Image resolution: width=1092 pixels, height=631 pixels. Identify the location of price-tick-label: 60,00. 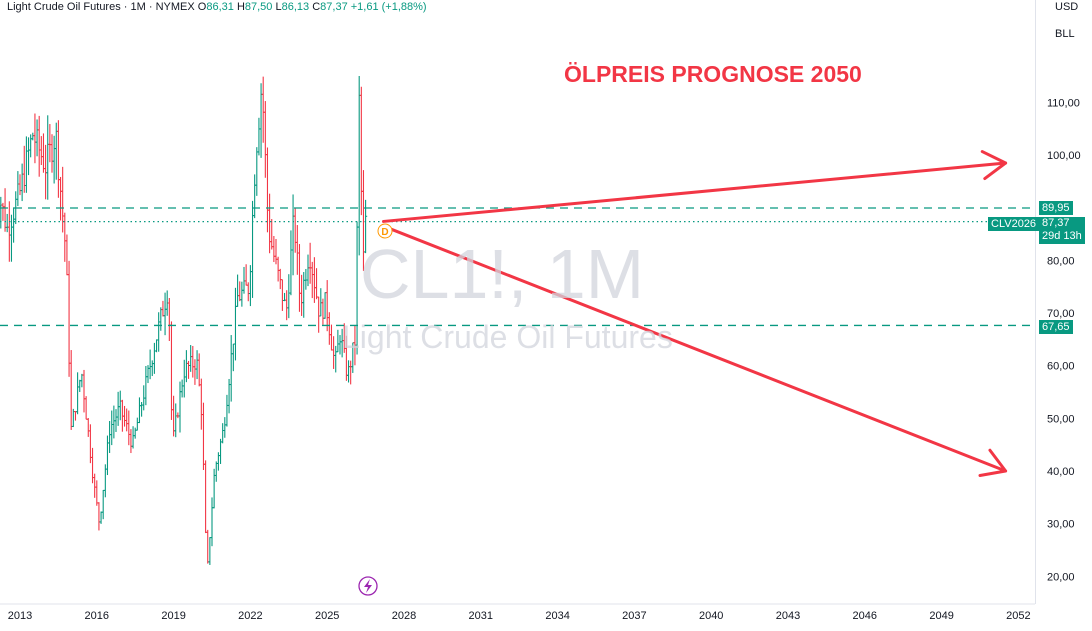
(1061, 367).